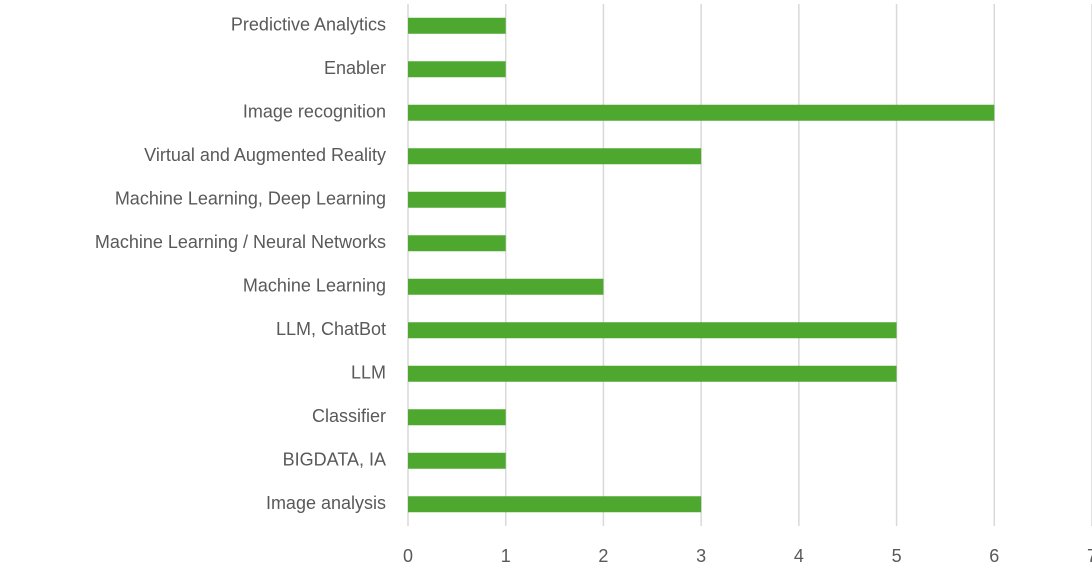 The height and width of the screenshot is (568, 1092). Describe the element at coordinates (355, 68) in the screenshot. I see `y-tick-label: Enabler` at that location.